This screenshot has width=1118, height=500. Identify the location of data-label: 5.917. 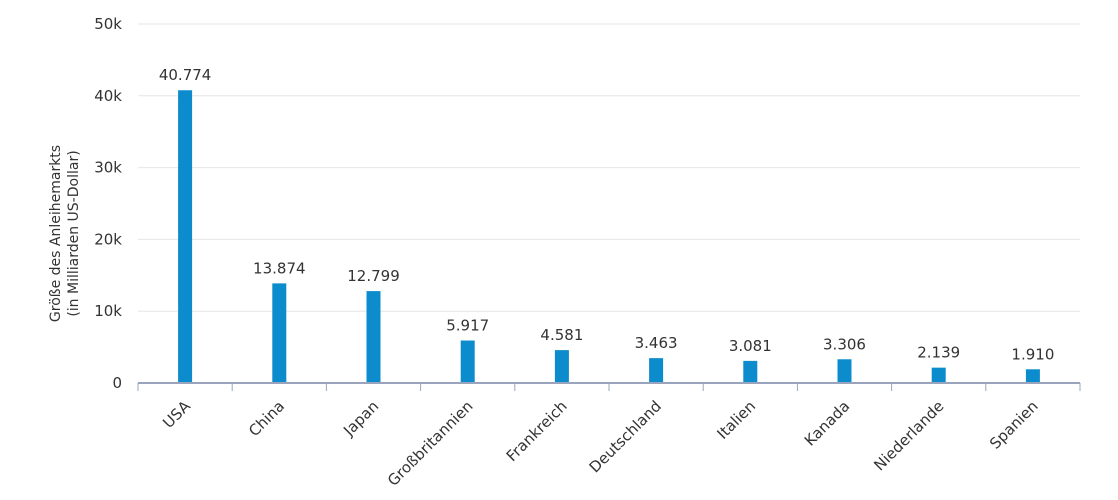
(467, 326).